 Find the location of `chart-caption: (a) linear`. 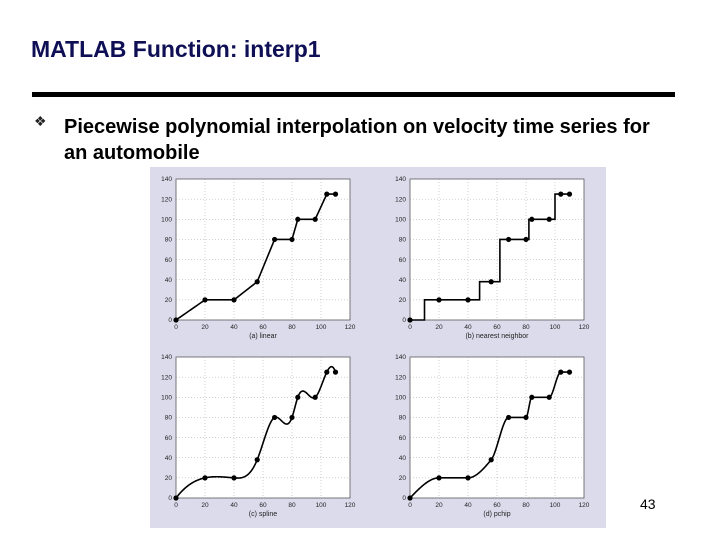

chart-caption: (a) linear is located at coordinates (263, 336).